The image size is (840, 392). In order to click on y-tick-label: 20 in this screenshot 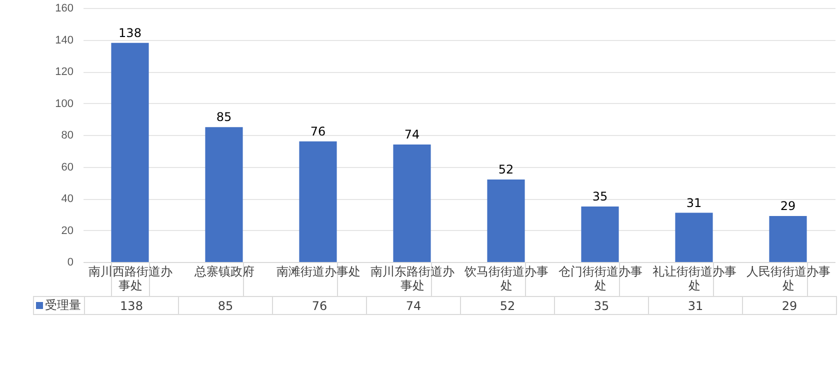, I will do `click(67, 230)`.